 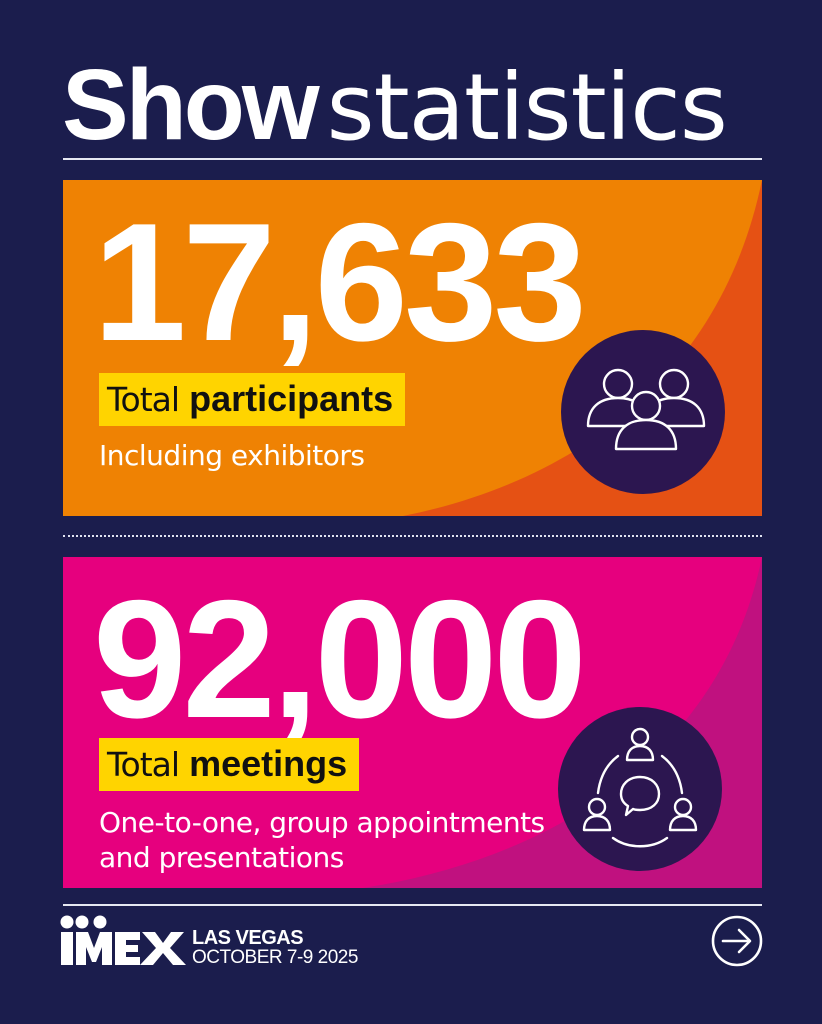 I want to click on meetings-value: 92,000, so click(x=340, y=659).